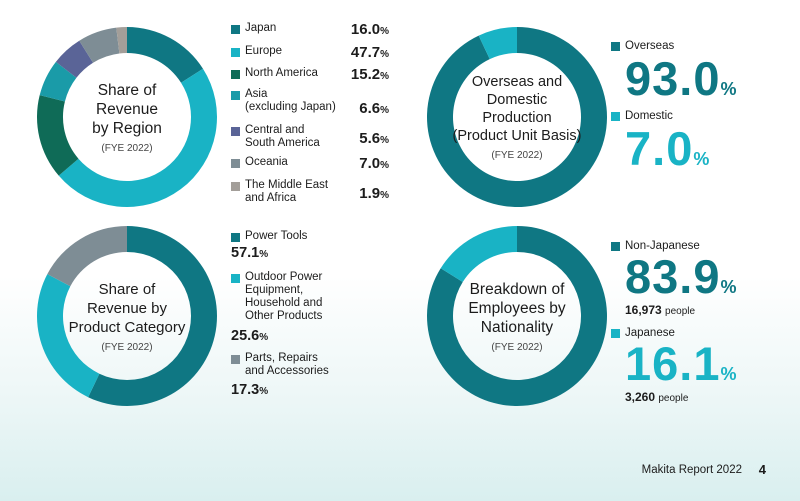  I want to click on legend-item-power-tools: Power Tools 57.1%, so click(321, 247).